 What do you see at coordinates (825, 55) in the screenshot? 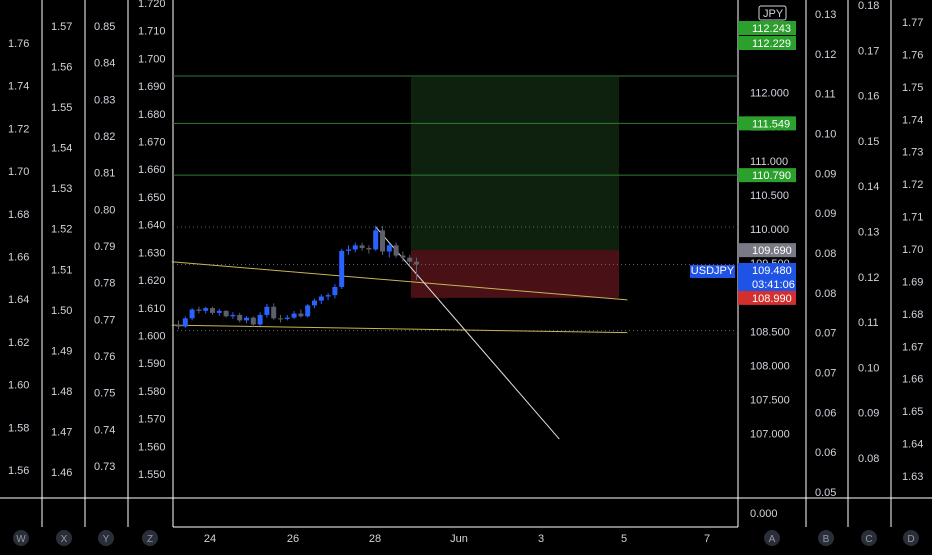
I see `overlay-tick-label: 0.12` at bounding box center [825, 55].